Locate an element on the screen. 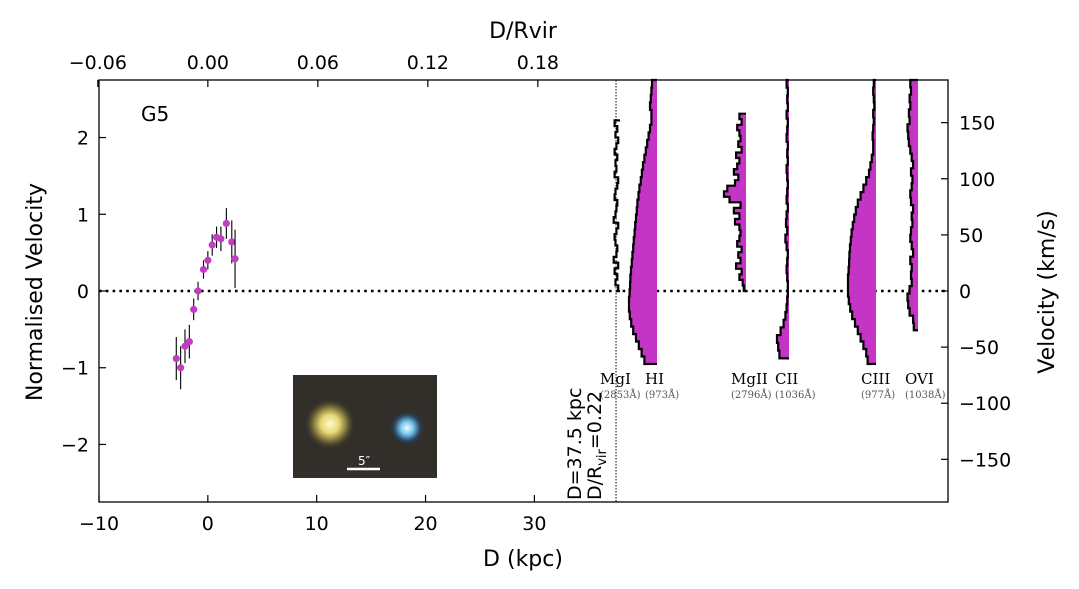  x-axis-label: D (kpc) is located at coordinates (523, 559).